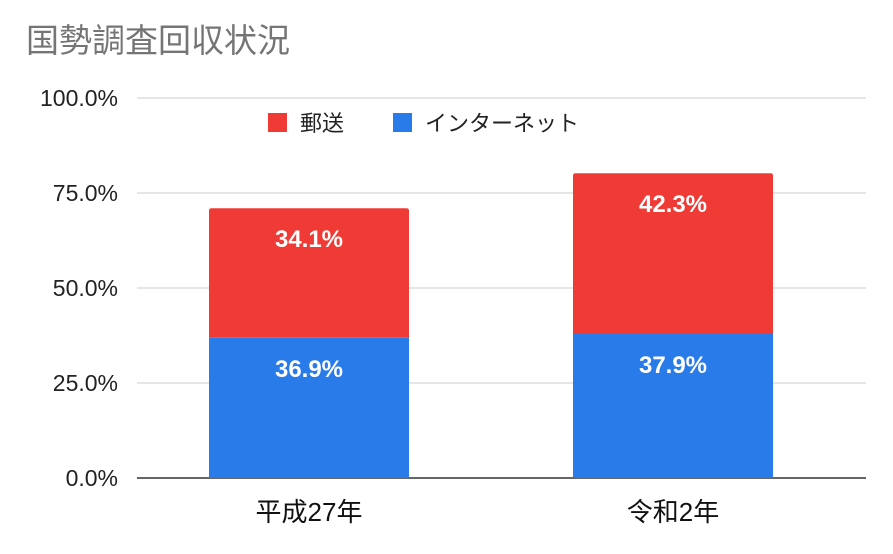 The width and height of the screenshot is (893, 554). I want to click on legend-label: インターネット, so click(502, 124).